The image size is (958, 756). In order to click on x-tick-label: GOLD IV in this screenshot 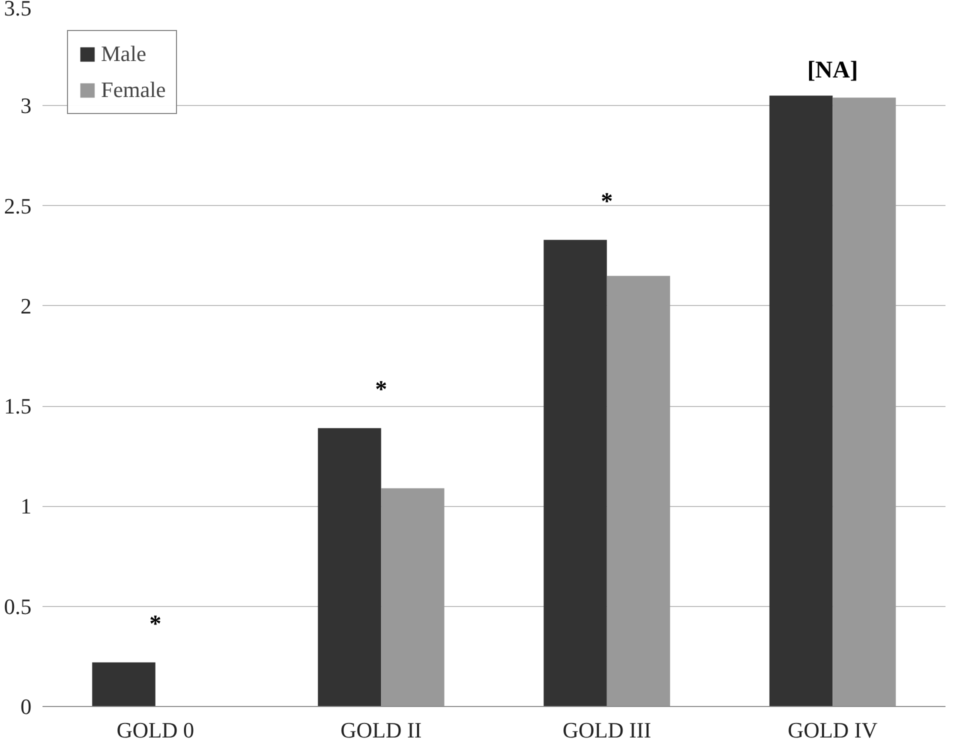, I will do `click(833, 730)`.